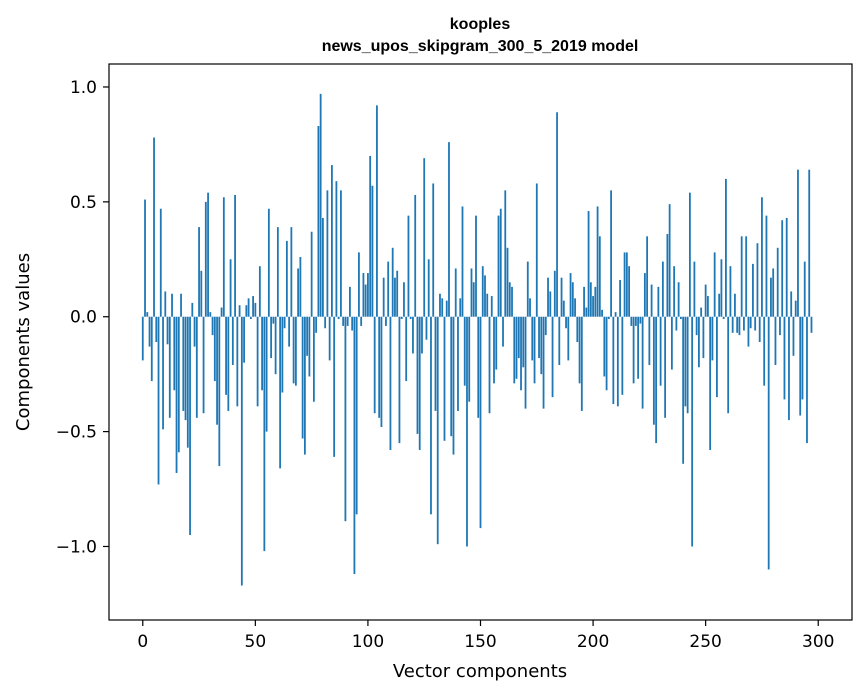 The image size is (867, 696). Describe the element at coordinates (480, 24) in the screenshot. I see `chart-title: kooples` at that location.